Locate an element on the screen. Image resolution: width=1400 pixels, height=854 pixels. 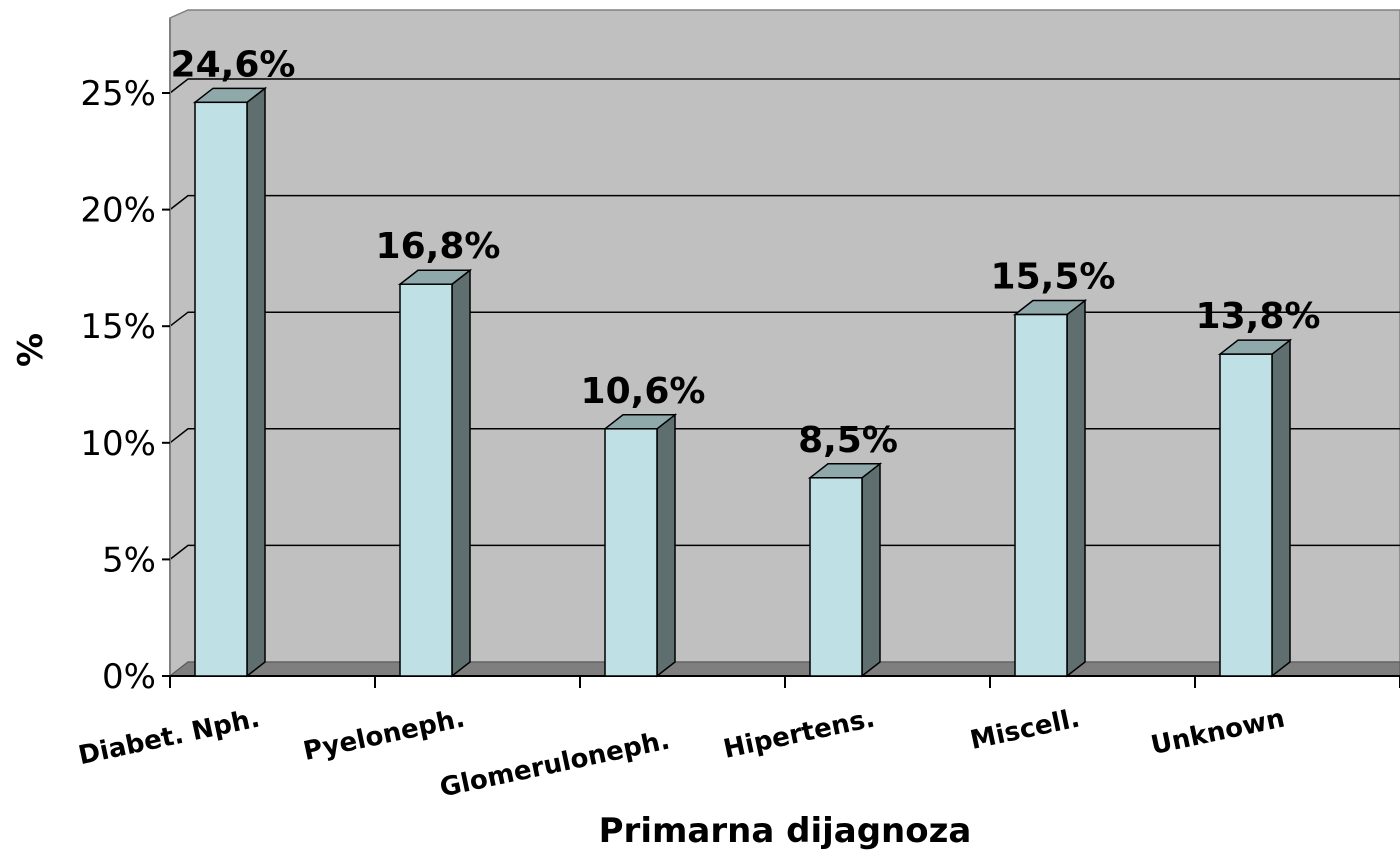
y-tick-label: 20% is located at coordinates (118, 211).